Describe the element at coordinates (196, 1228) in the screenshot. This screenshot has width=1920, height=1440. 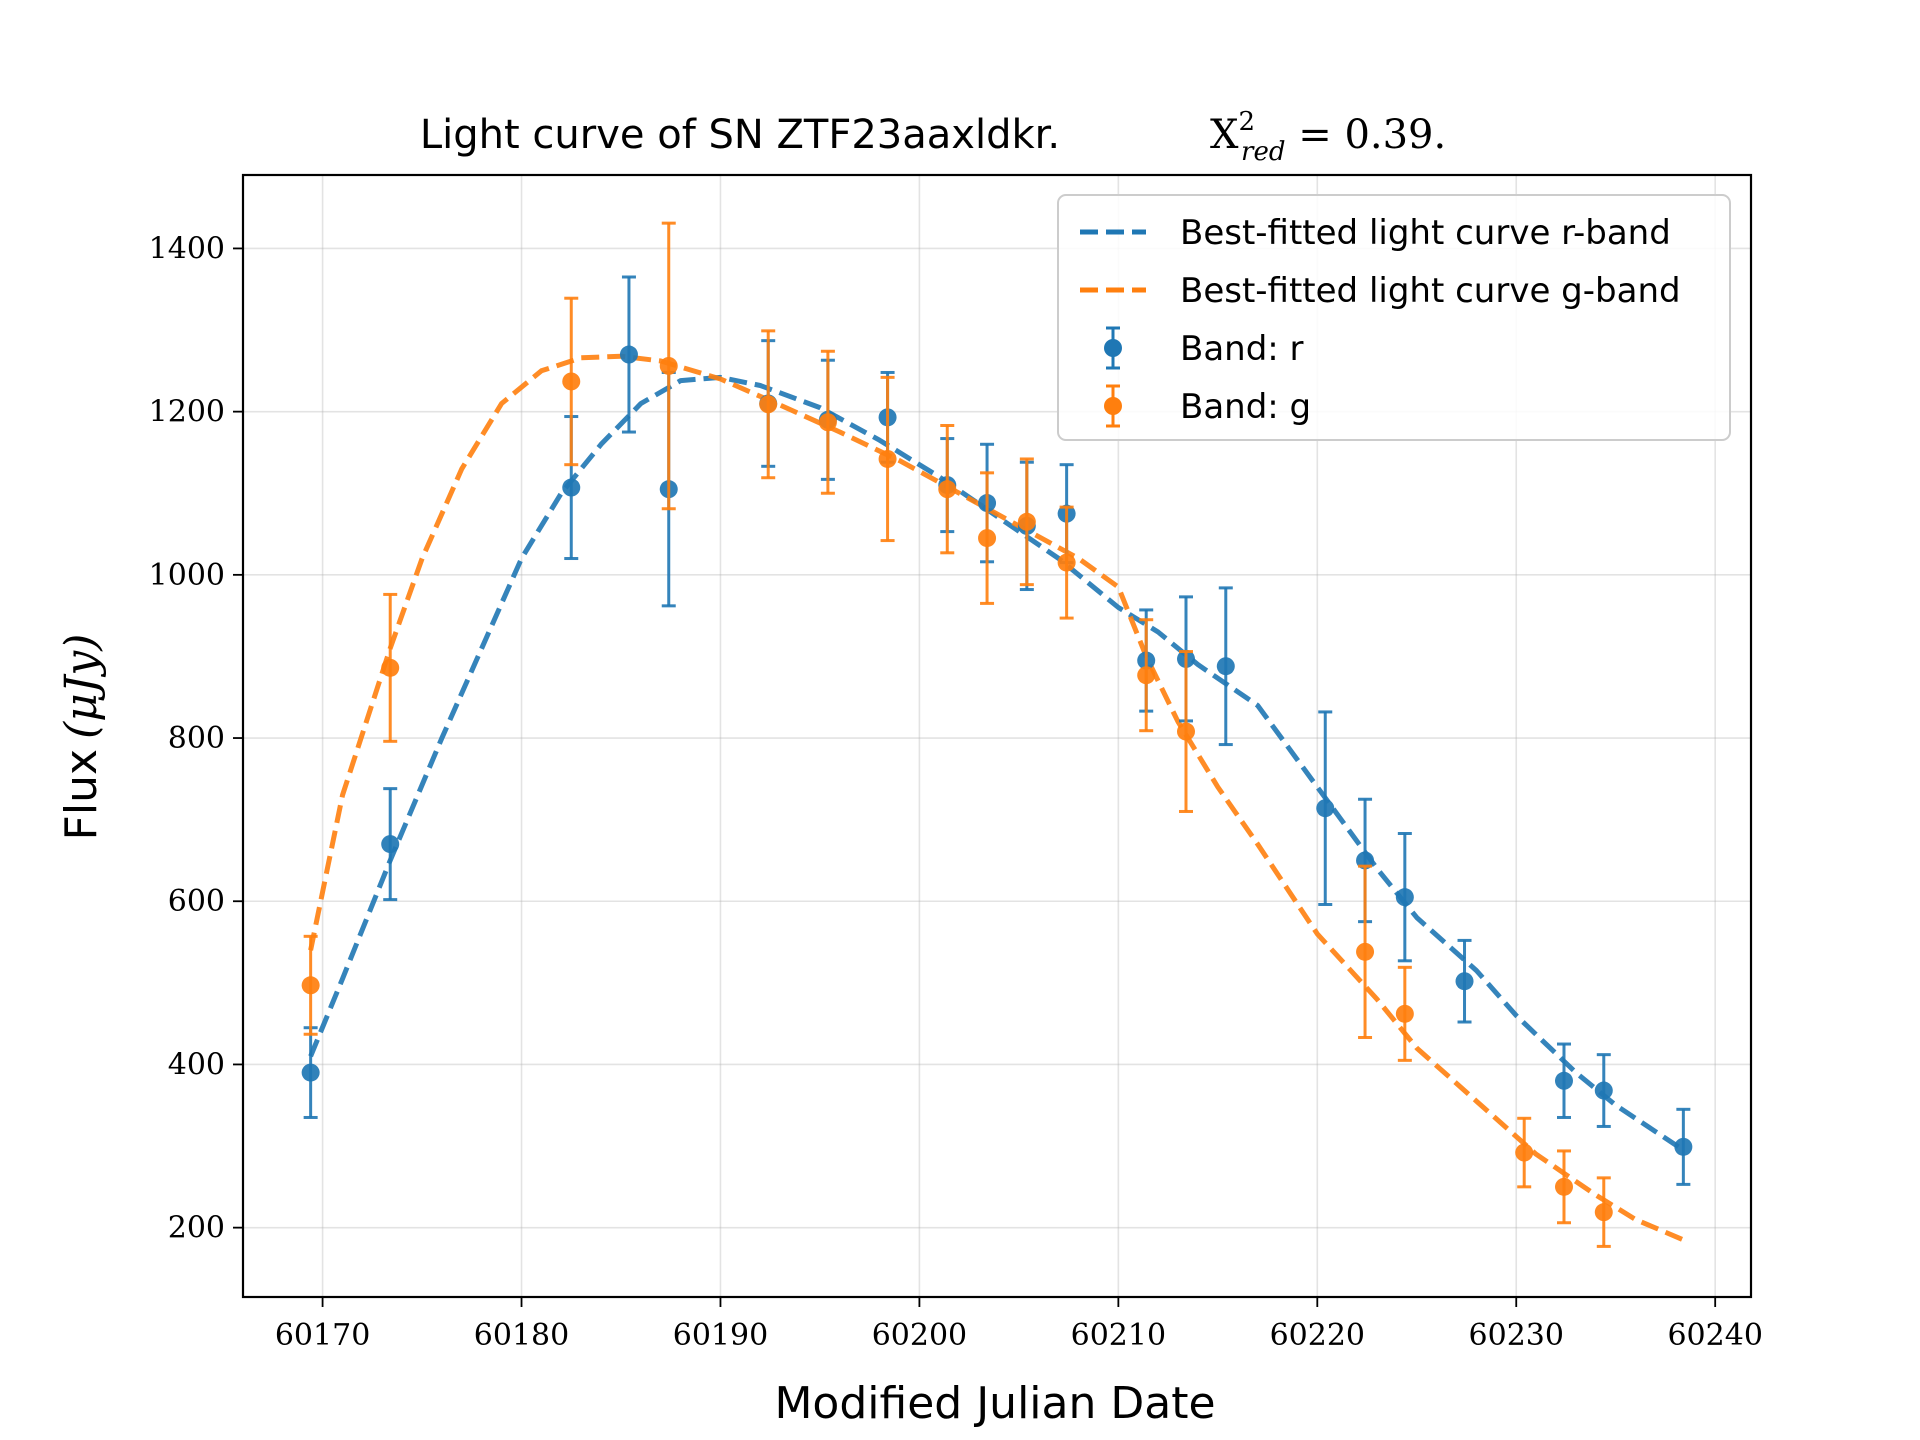
I see `y-tick-label: 200` at that location.